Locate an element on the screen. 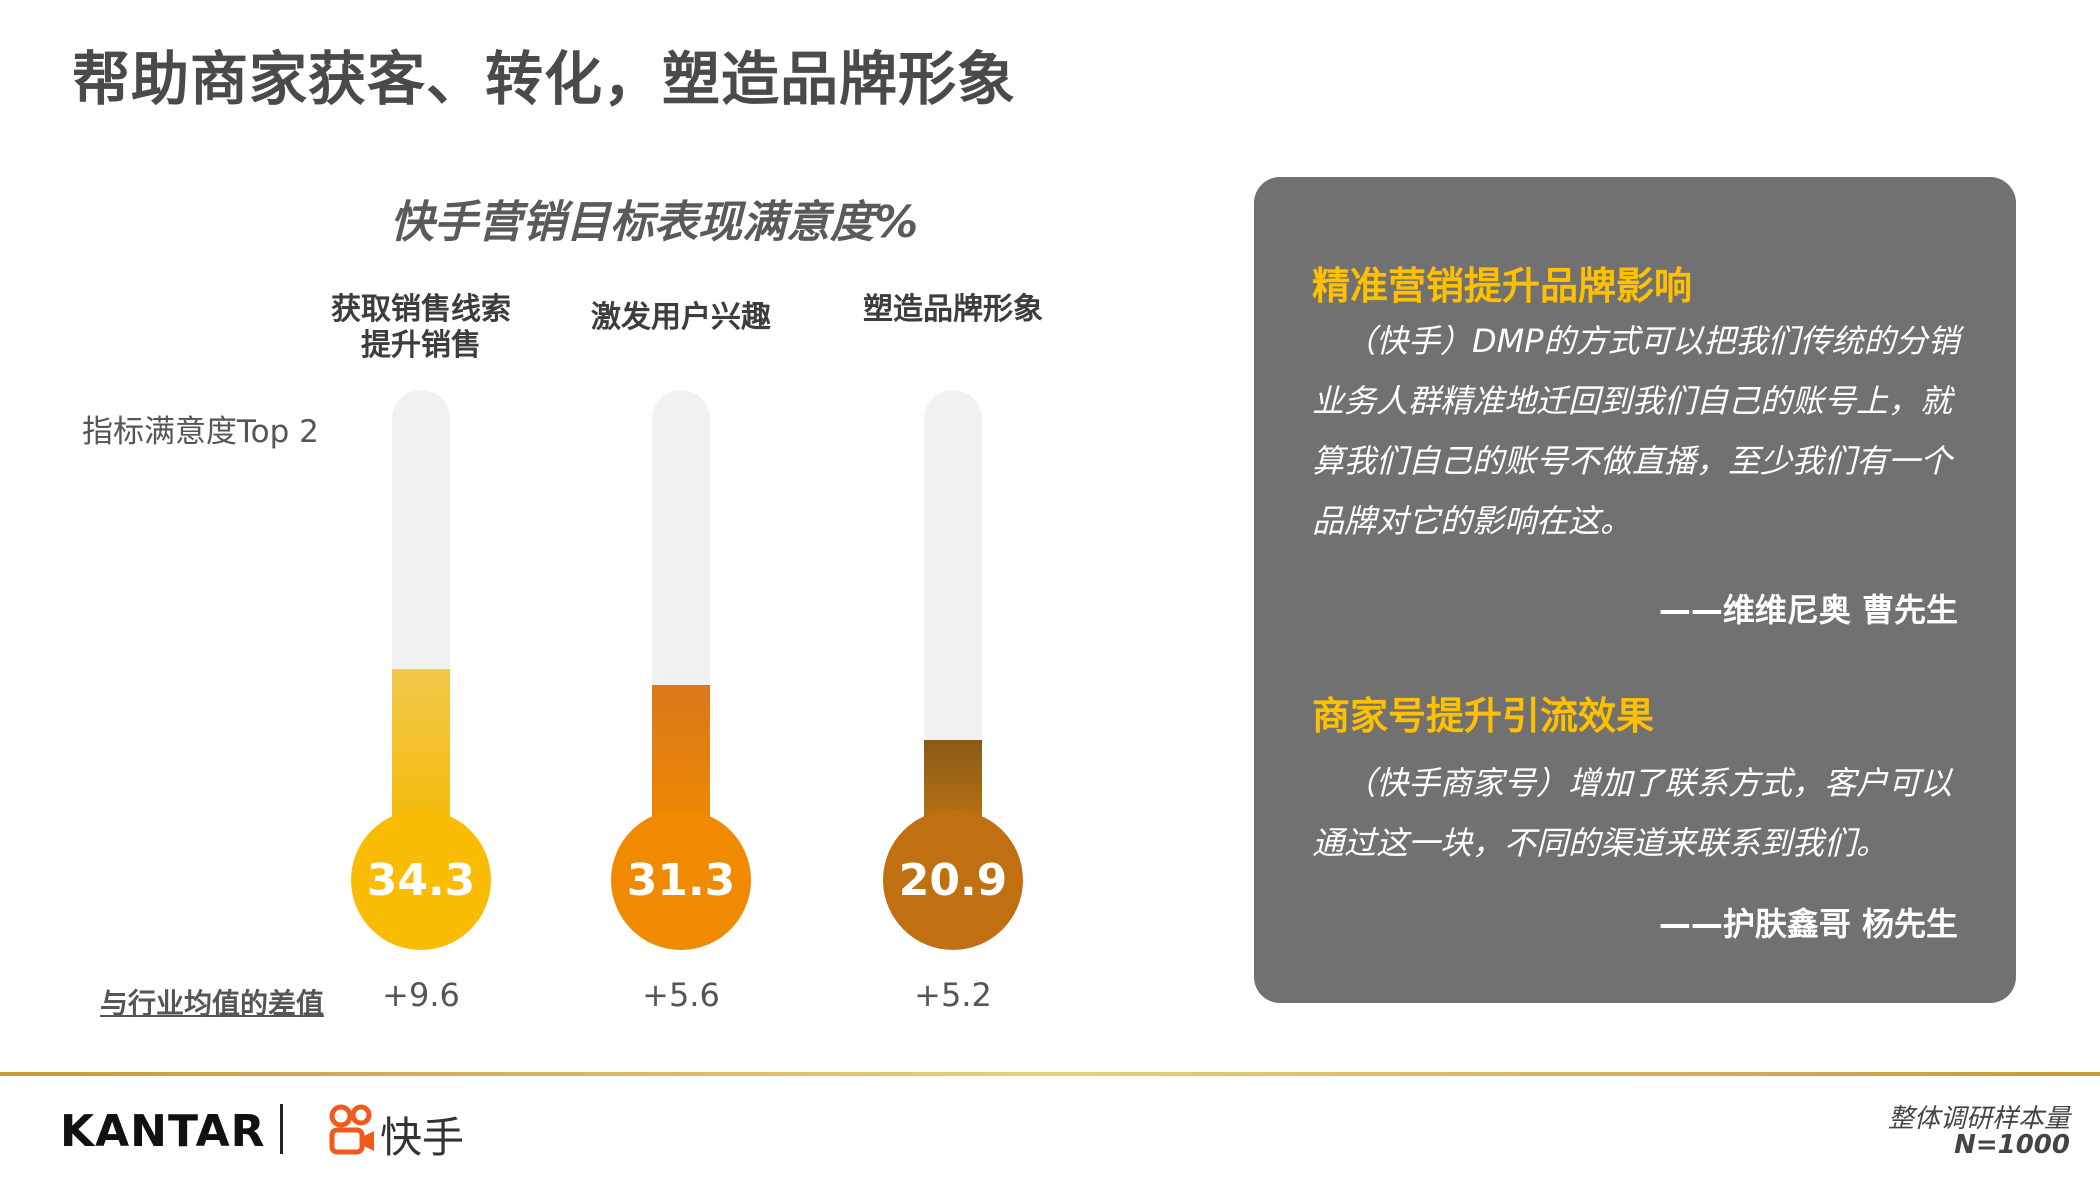 This screenshot has width=2100, height=1181. kuaishou-icon is located at coordinates (351, 1129).